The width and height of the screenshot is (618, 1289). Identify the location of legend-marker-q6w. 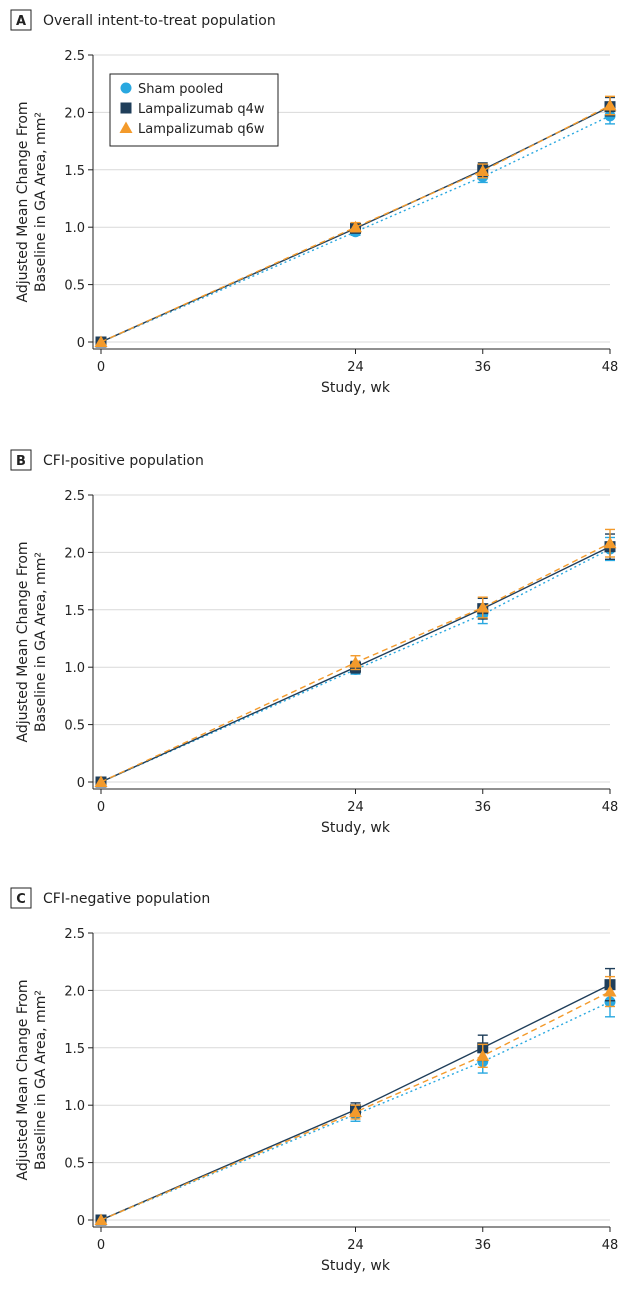
(126, 127).